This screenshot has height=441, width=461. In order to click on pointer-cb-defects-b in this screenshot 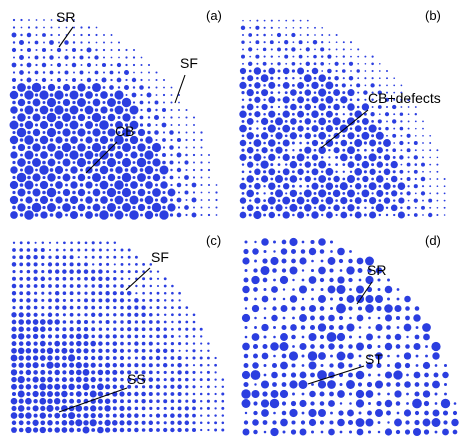, I will do `click(344, 129)`.